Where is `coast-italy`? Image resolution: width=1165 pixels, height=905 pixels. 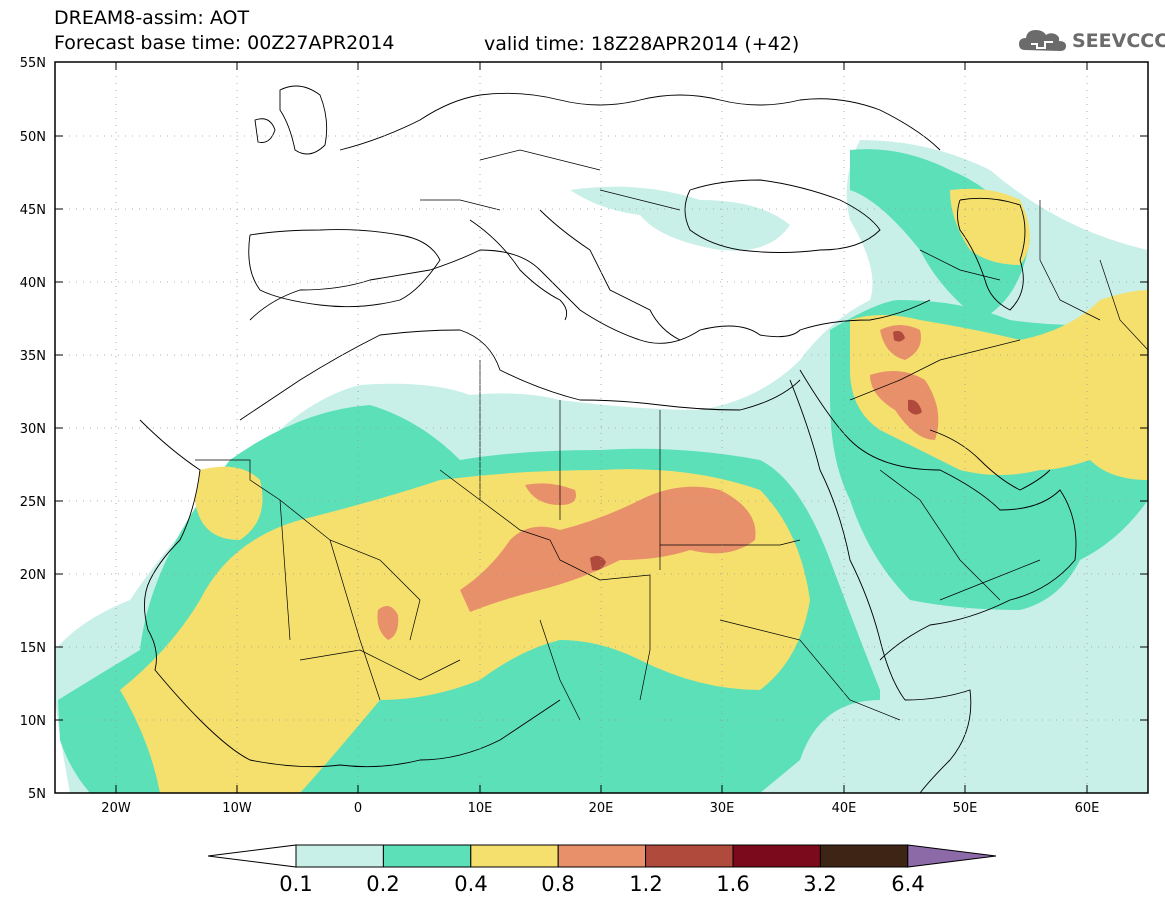 coast-italy is located at coordinates (518, 270).